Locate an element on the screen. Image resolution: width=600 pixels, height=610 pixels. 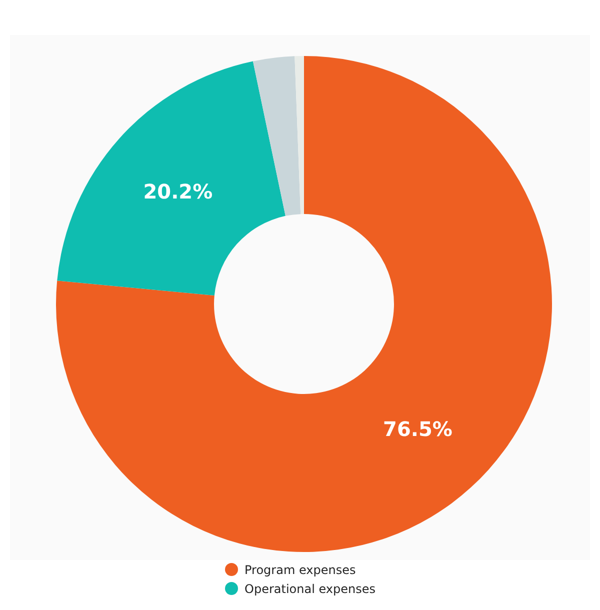
legend-label: Program expenses is located at coordinates (300, 569).